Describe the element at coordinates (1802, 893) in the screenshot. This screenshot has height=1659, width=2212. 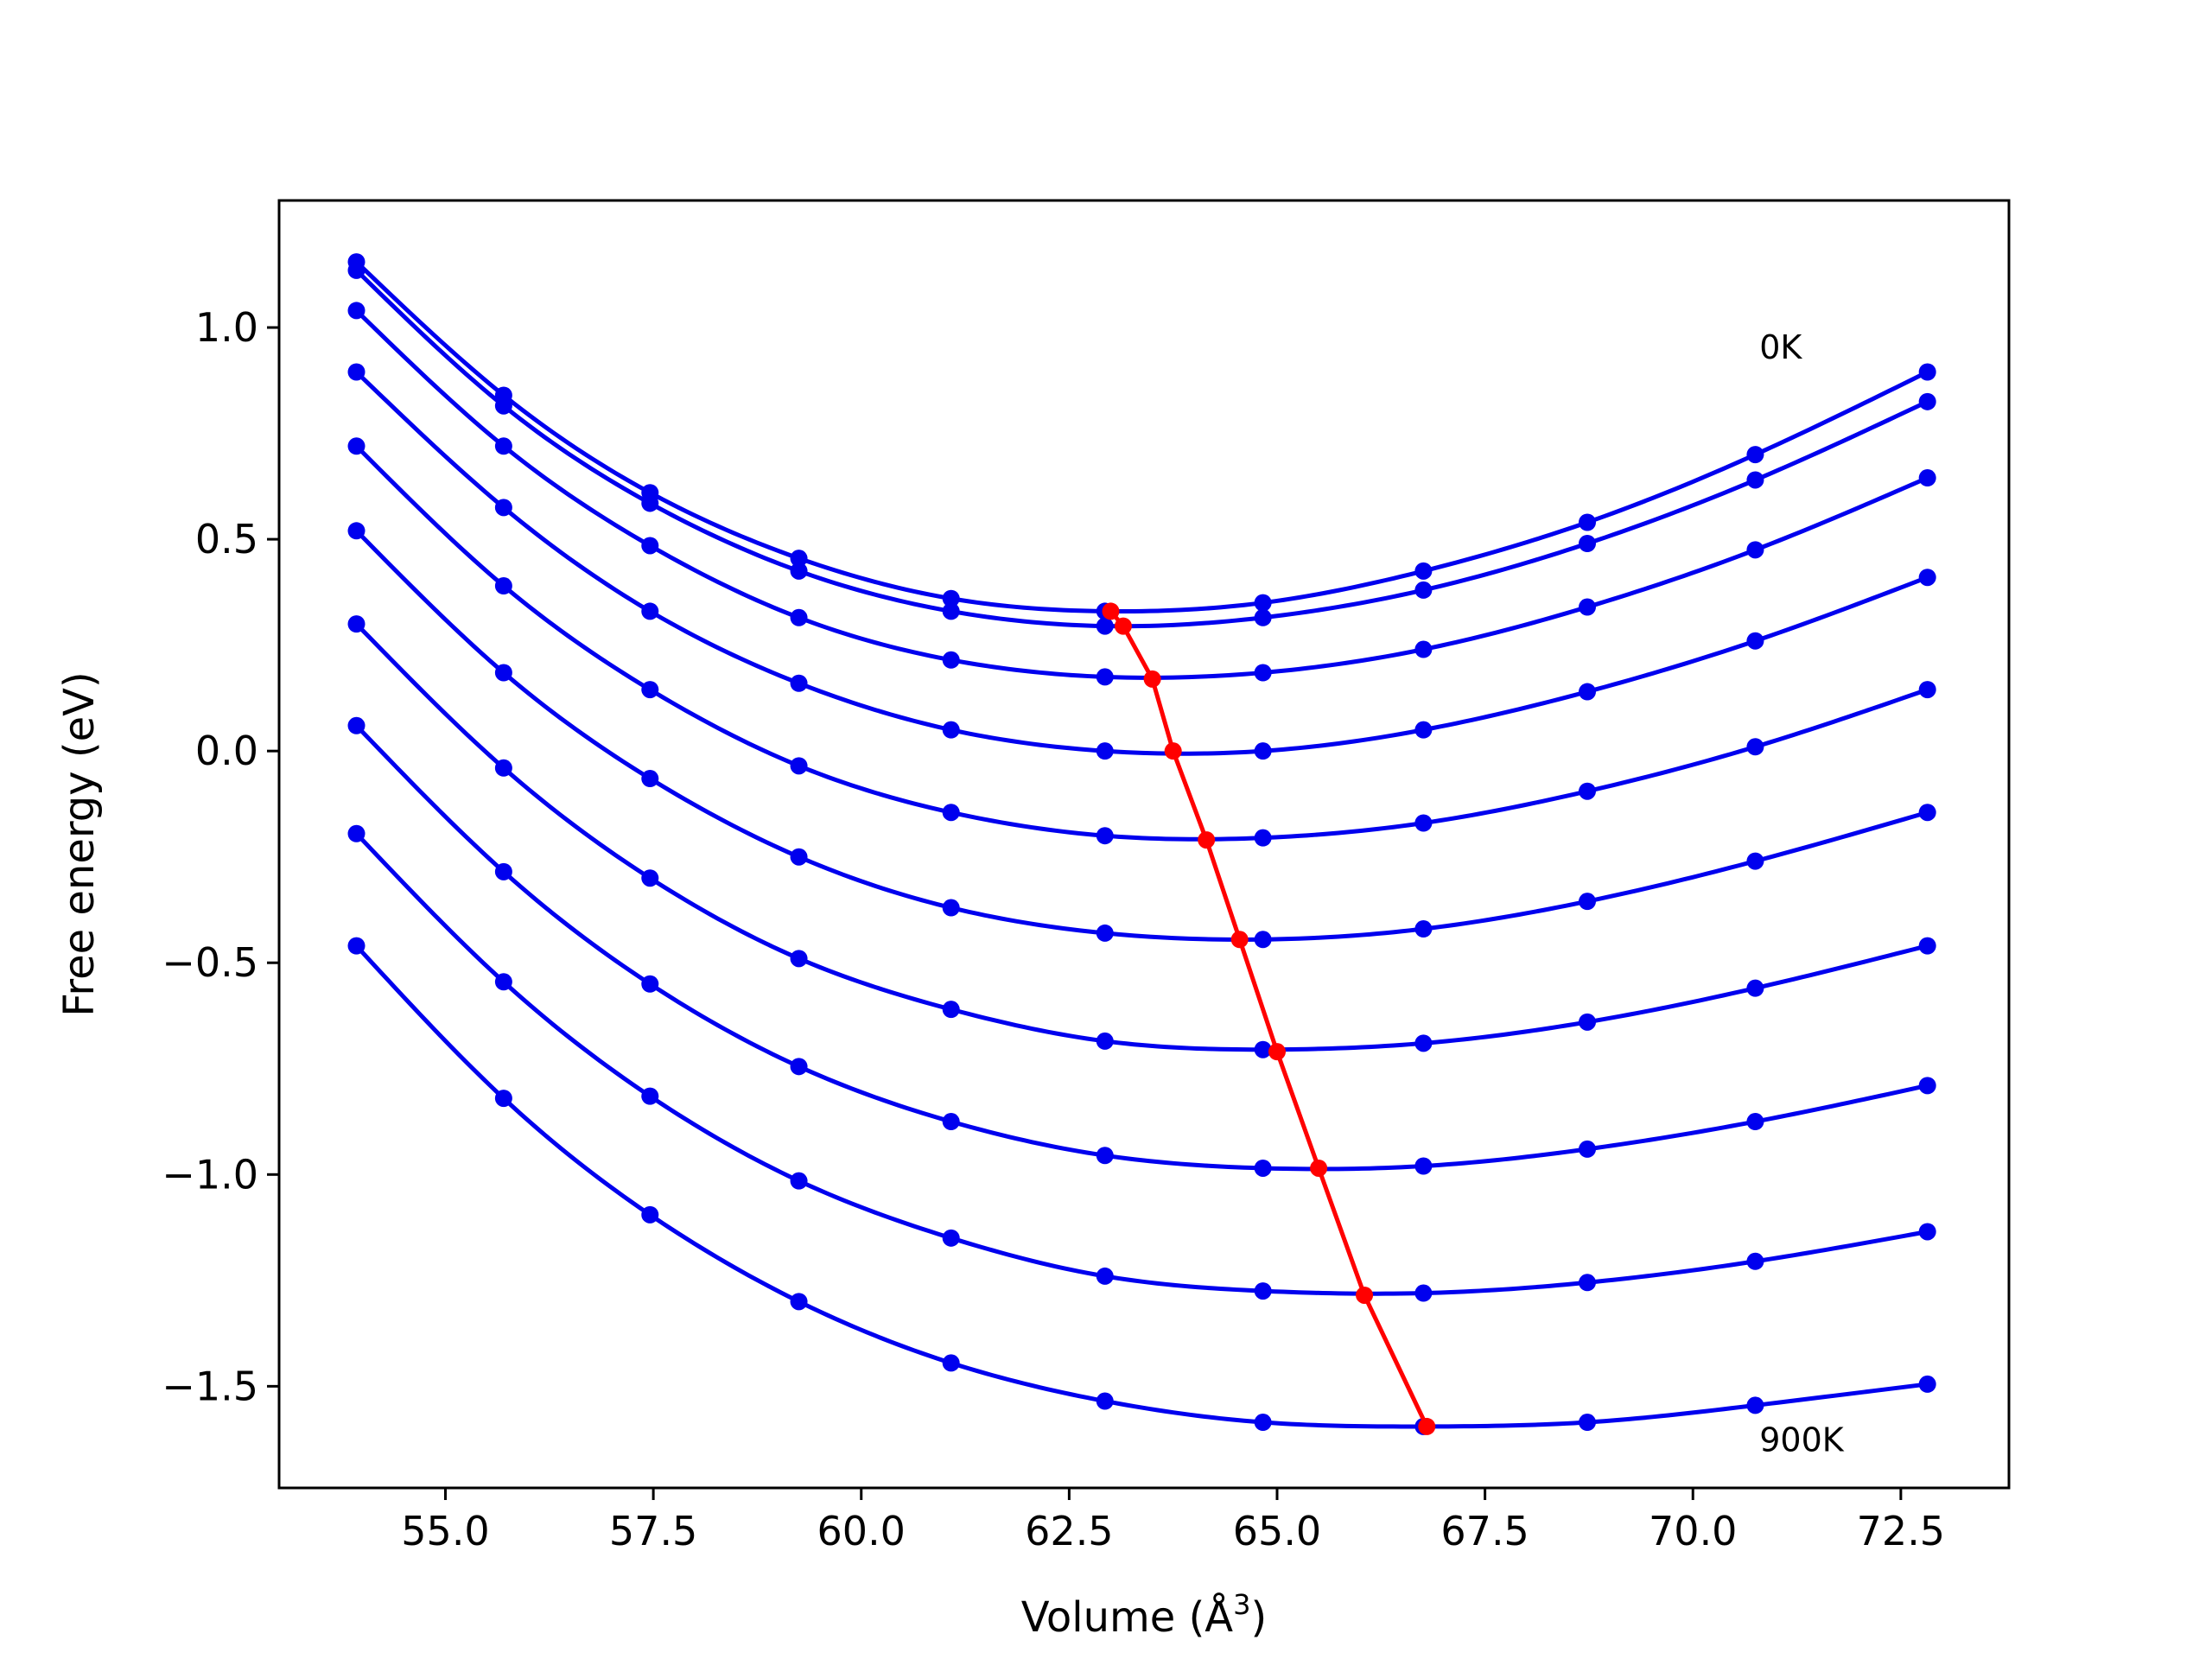
I see `annotations: 0K 900K` at that location.